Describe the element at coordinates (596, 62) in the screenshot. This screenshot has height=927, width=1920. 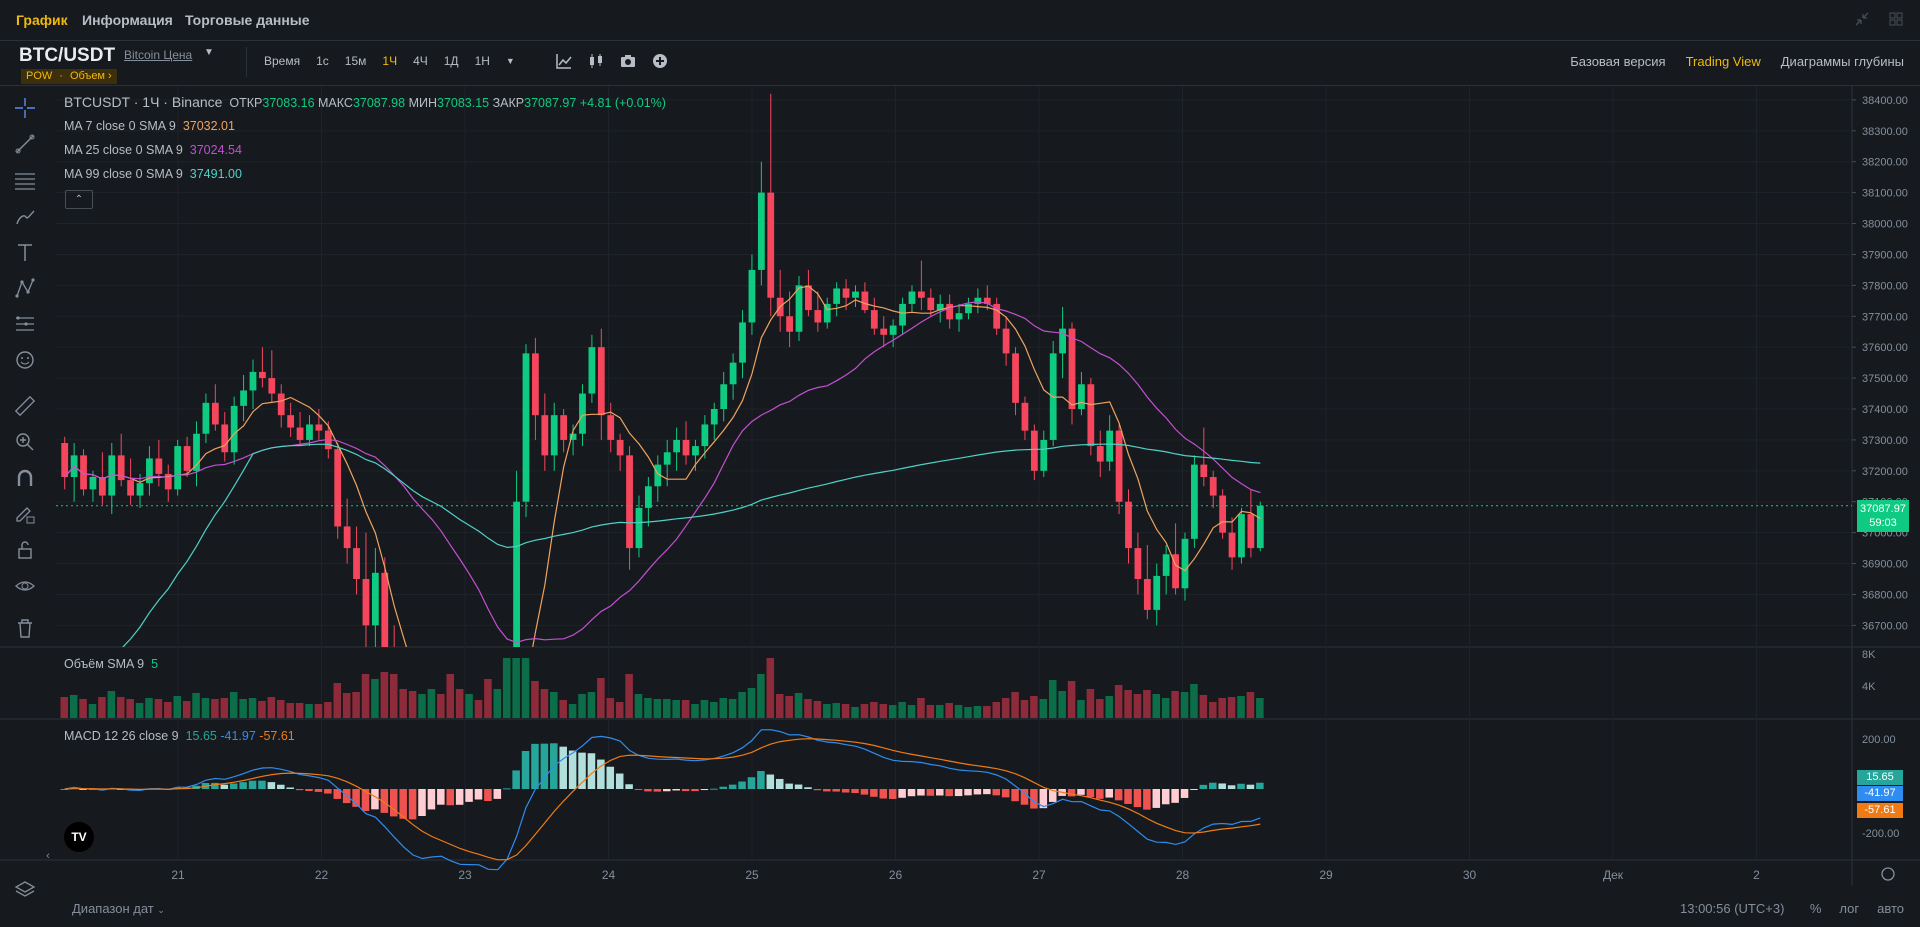
I see `candle-type-icon` at that location.